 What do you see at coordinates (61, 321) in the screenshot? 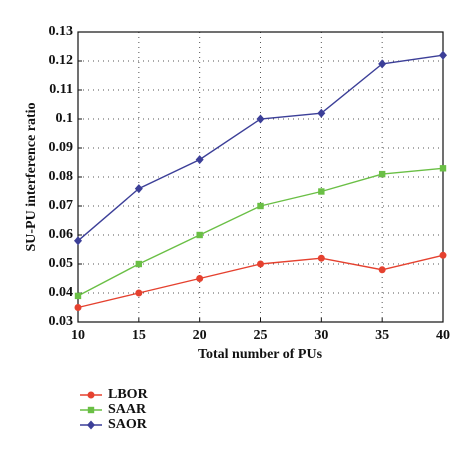
I see `y-tick-label: 0.03` at bounding box center [61, 321].